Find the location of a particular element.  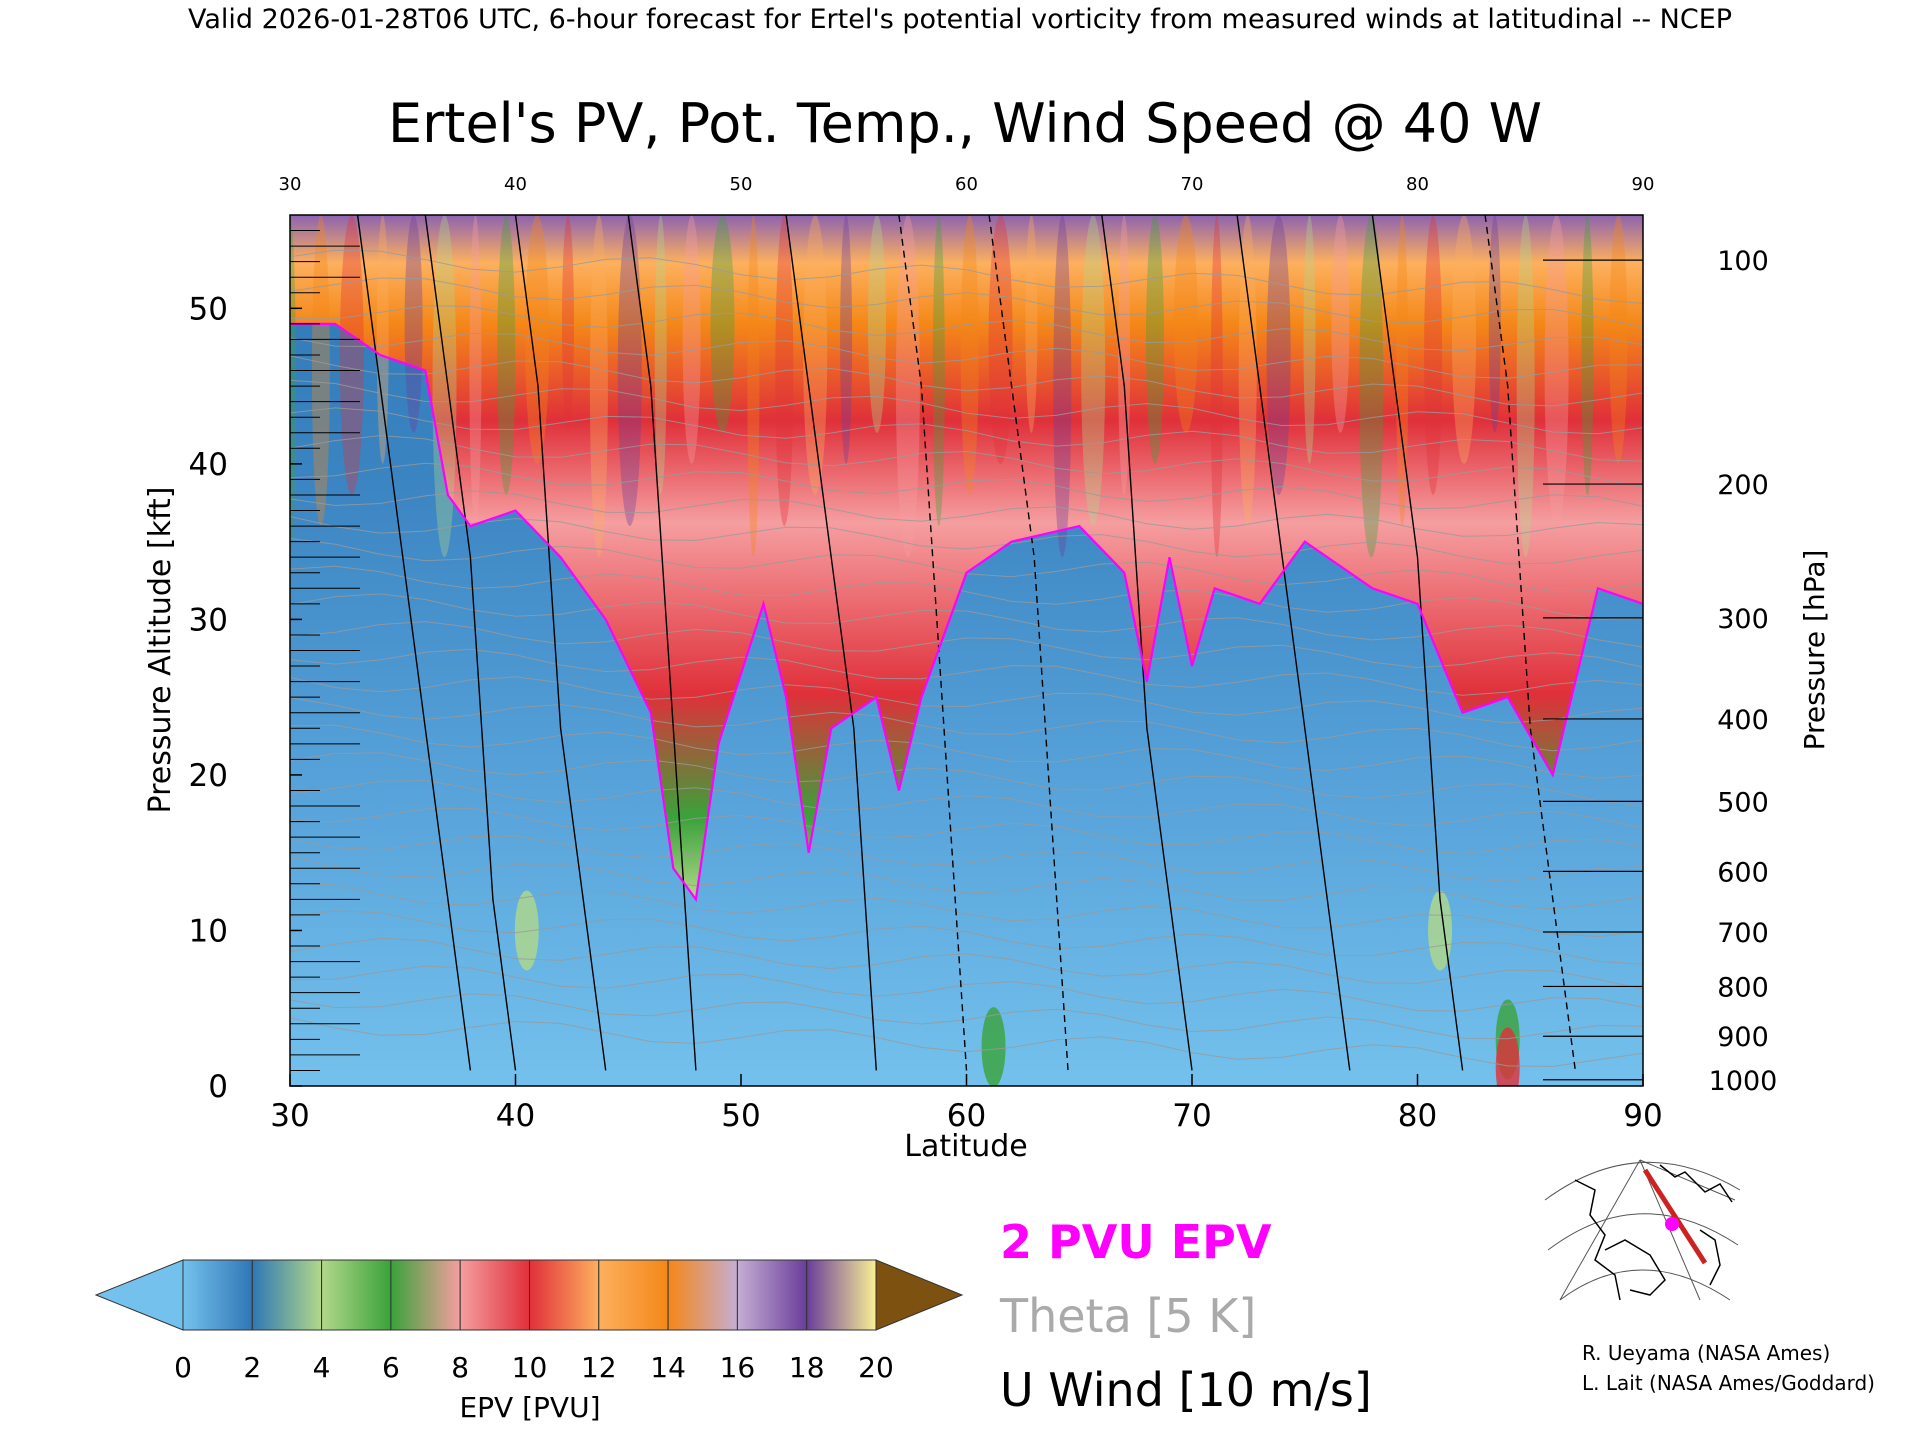

x-tick-label: 80 is located at coordinates (1417, 1116).